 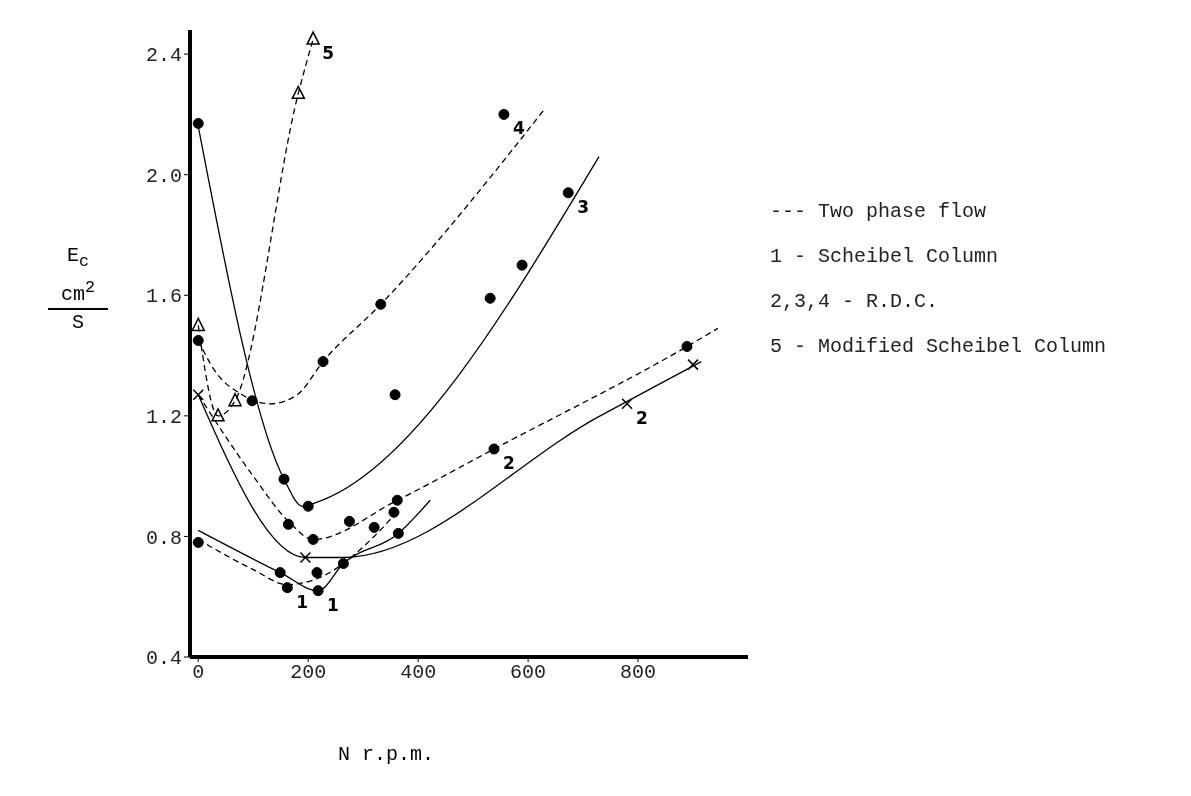 What do you see at coordinates (638, 673) in the screenshot?
I see `x-tick-label: 800` at bounding box center [638, 673].